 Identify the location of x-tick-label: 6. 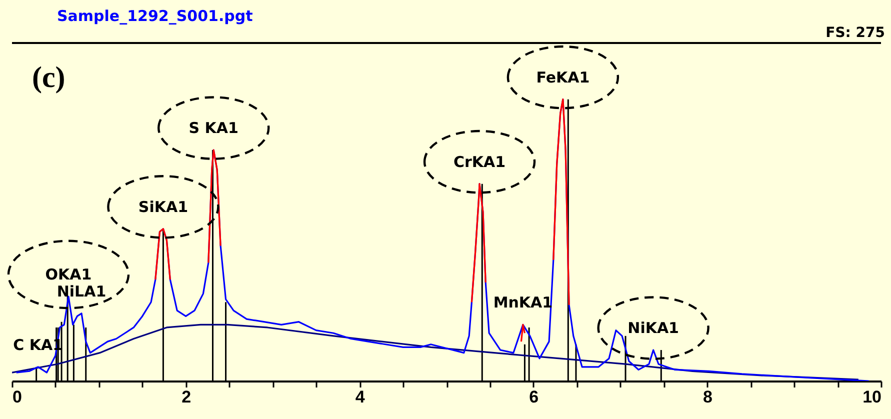
(534, 397).